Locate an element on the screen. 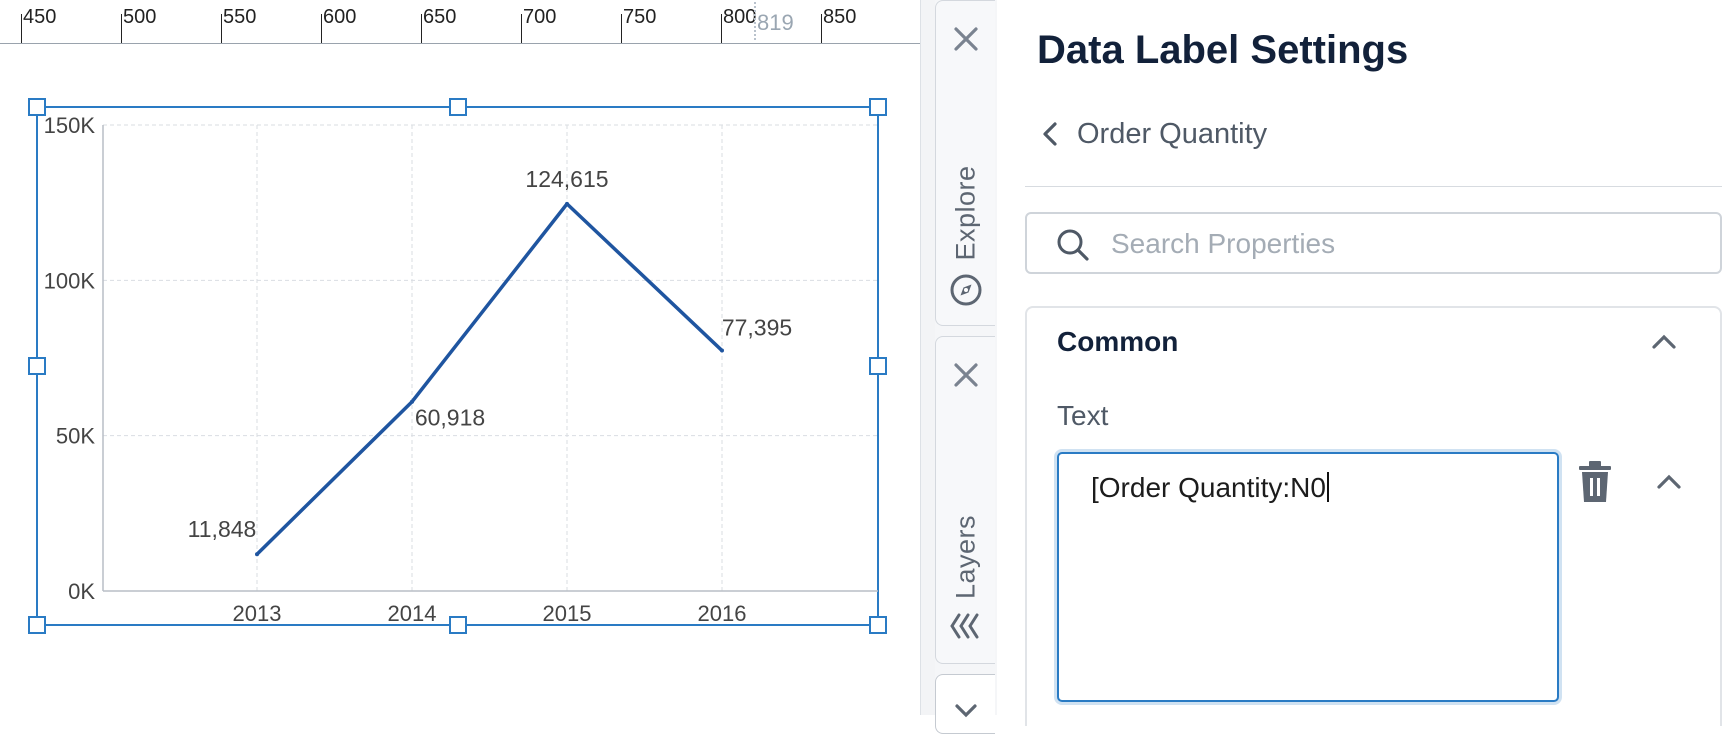  resize-handle-bottom-left is located at coordinates (37, 625).